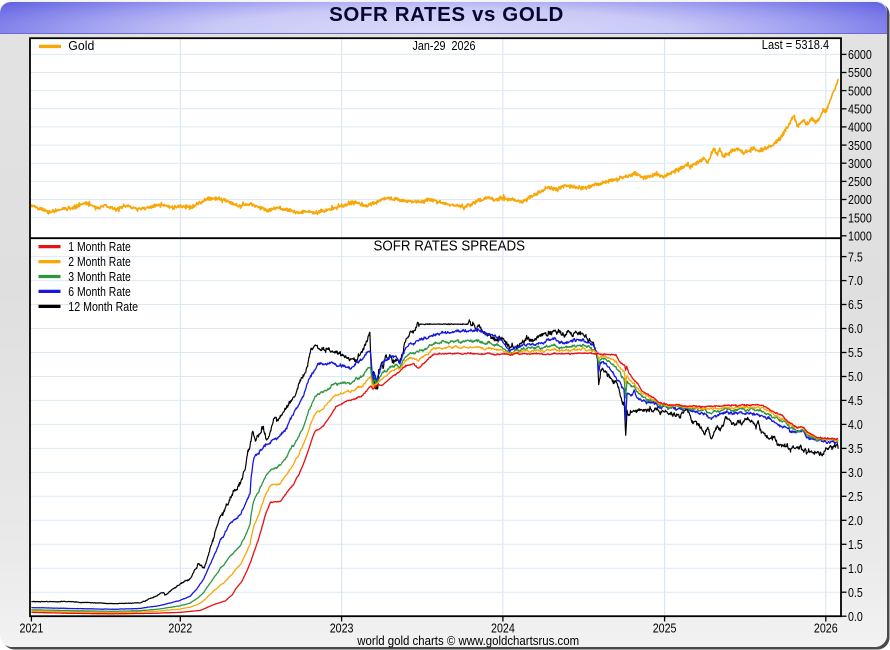 Image resolution: width=890 pixels, height=650 pixels. Describe the element at coordinates (855, 520) in the screenshot. I see `svg-text: 2.0` at that location.